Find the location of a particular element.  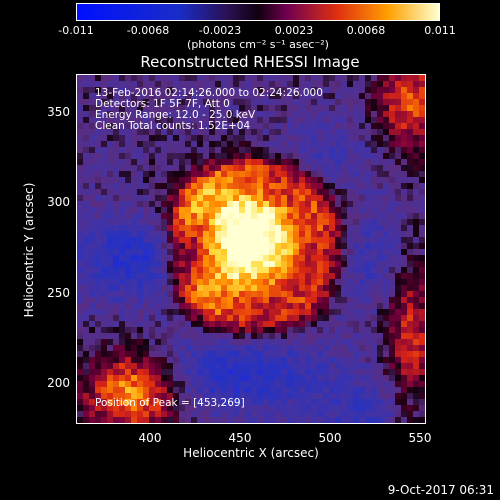

plot-title: Reconstructed RHESSI Image is located at coordinates (250, 62).